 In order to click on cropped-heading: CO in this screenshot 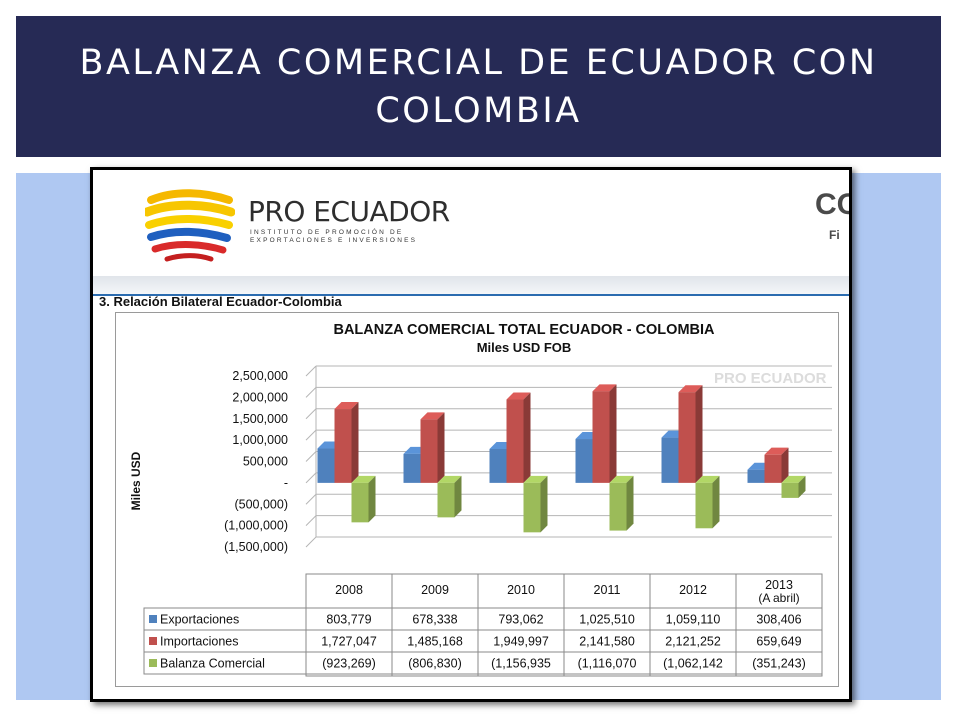, I will do `click(832, 204)`.